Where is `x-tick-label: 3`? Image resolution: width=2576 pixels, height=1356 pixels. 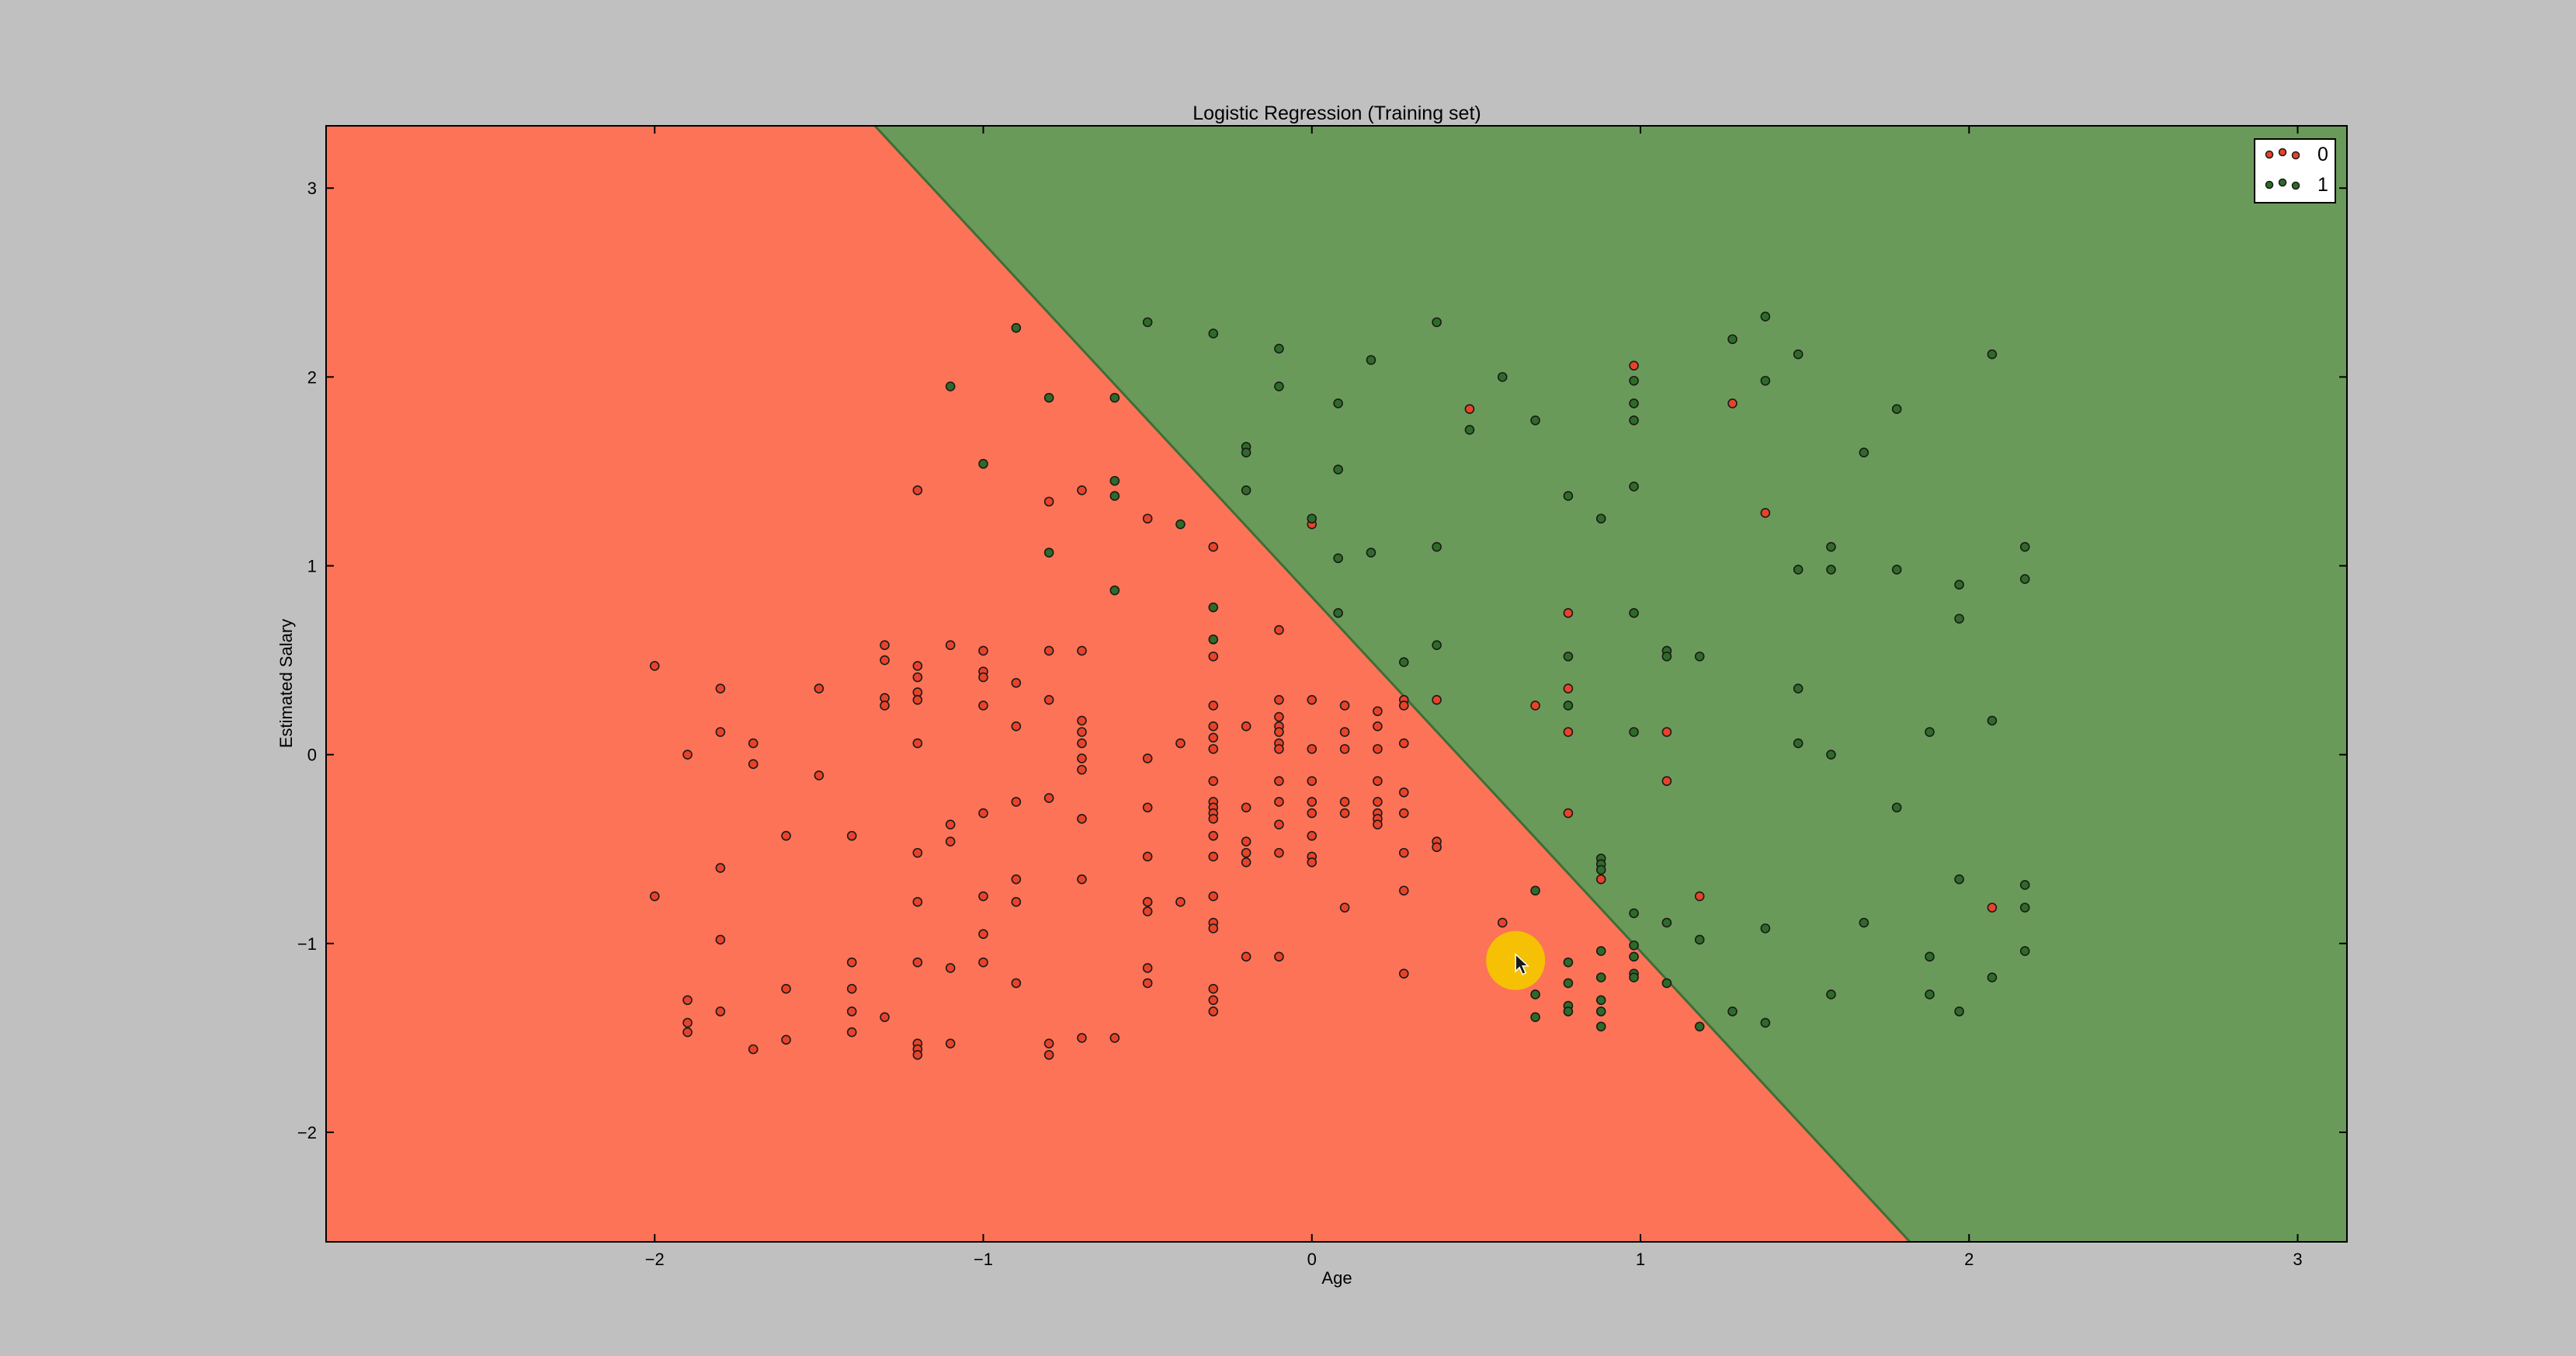 x-tick-label: 3 is located at coordinates (2297, 1259).